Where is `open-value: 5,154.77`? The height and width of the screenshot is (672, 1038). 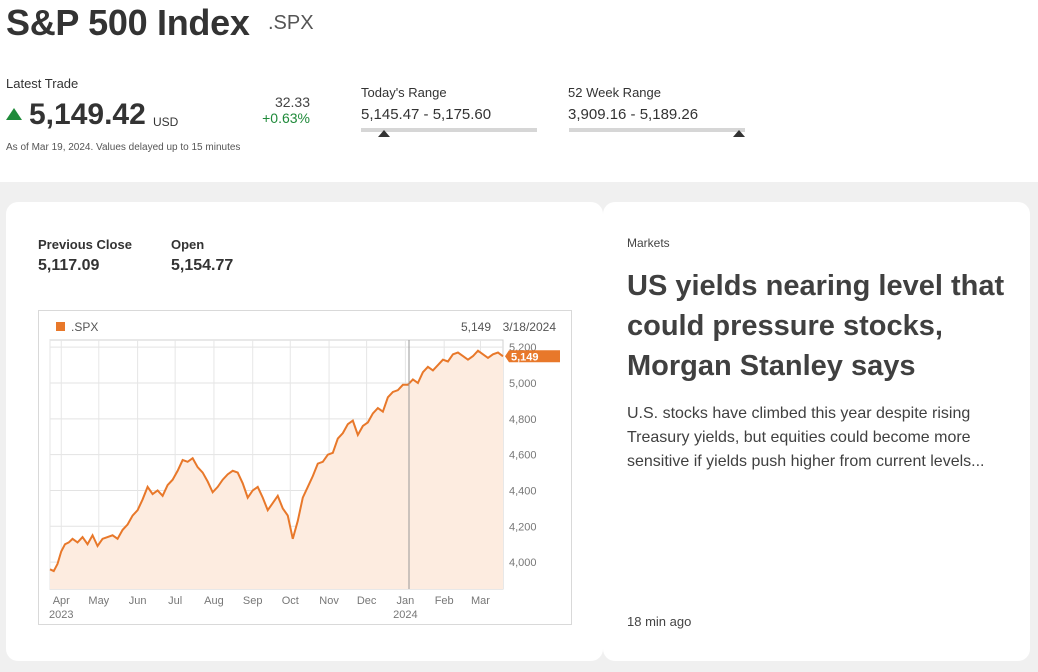 open-value: 5,154.77 is located at coordinates (202, 265).